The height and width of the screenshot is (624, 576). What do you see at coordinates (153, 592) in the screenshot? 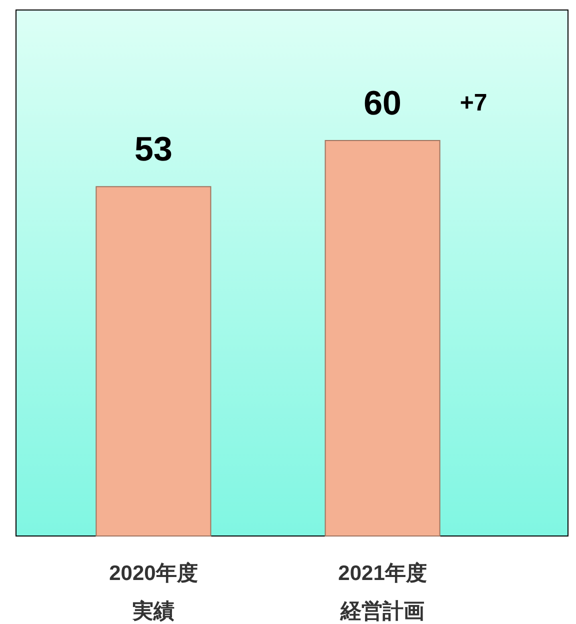
I see `x-tick-label: 2020年度実績` at bounding box center [153, 592].